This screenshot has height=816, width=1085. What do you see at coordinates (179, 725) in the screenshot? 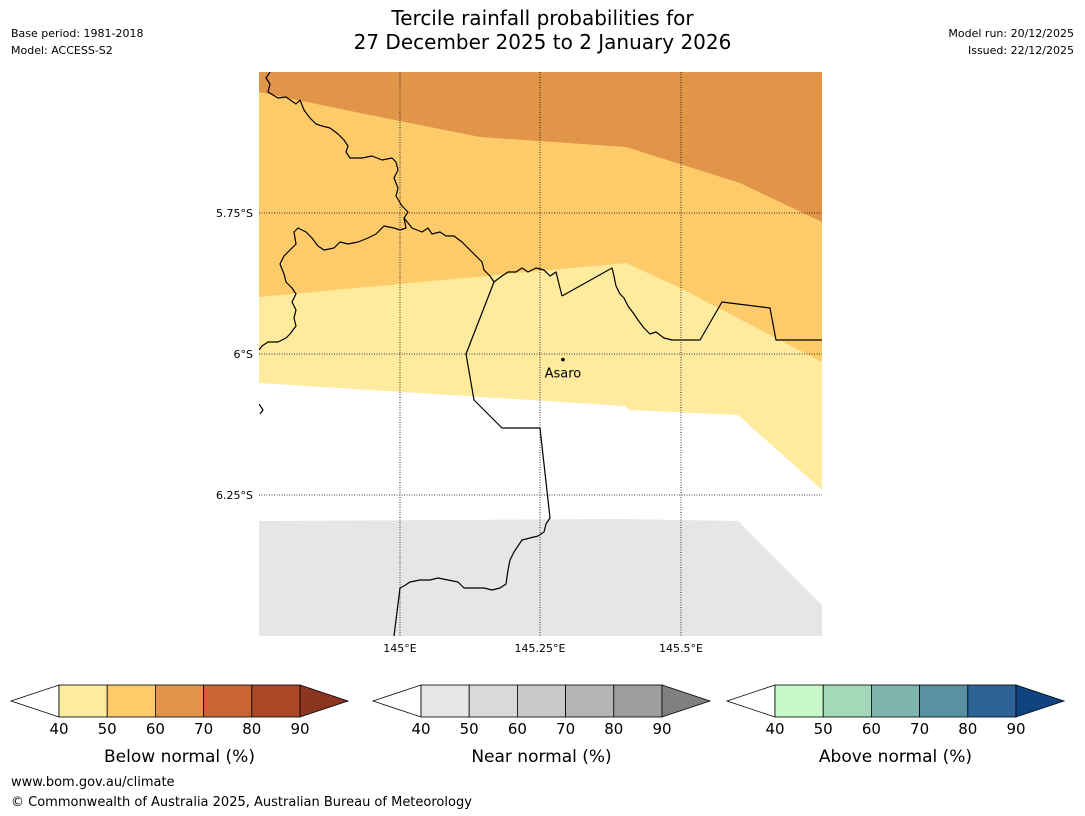
I see `legend-below-normal: 40 50 60 70 80 90 Below normal (%)` at bounding box center [179, 725].